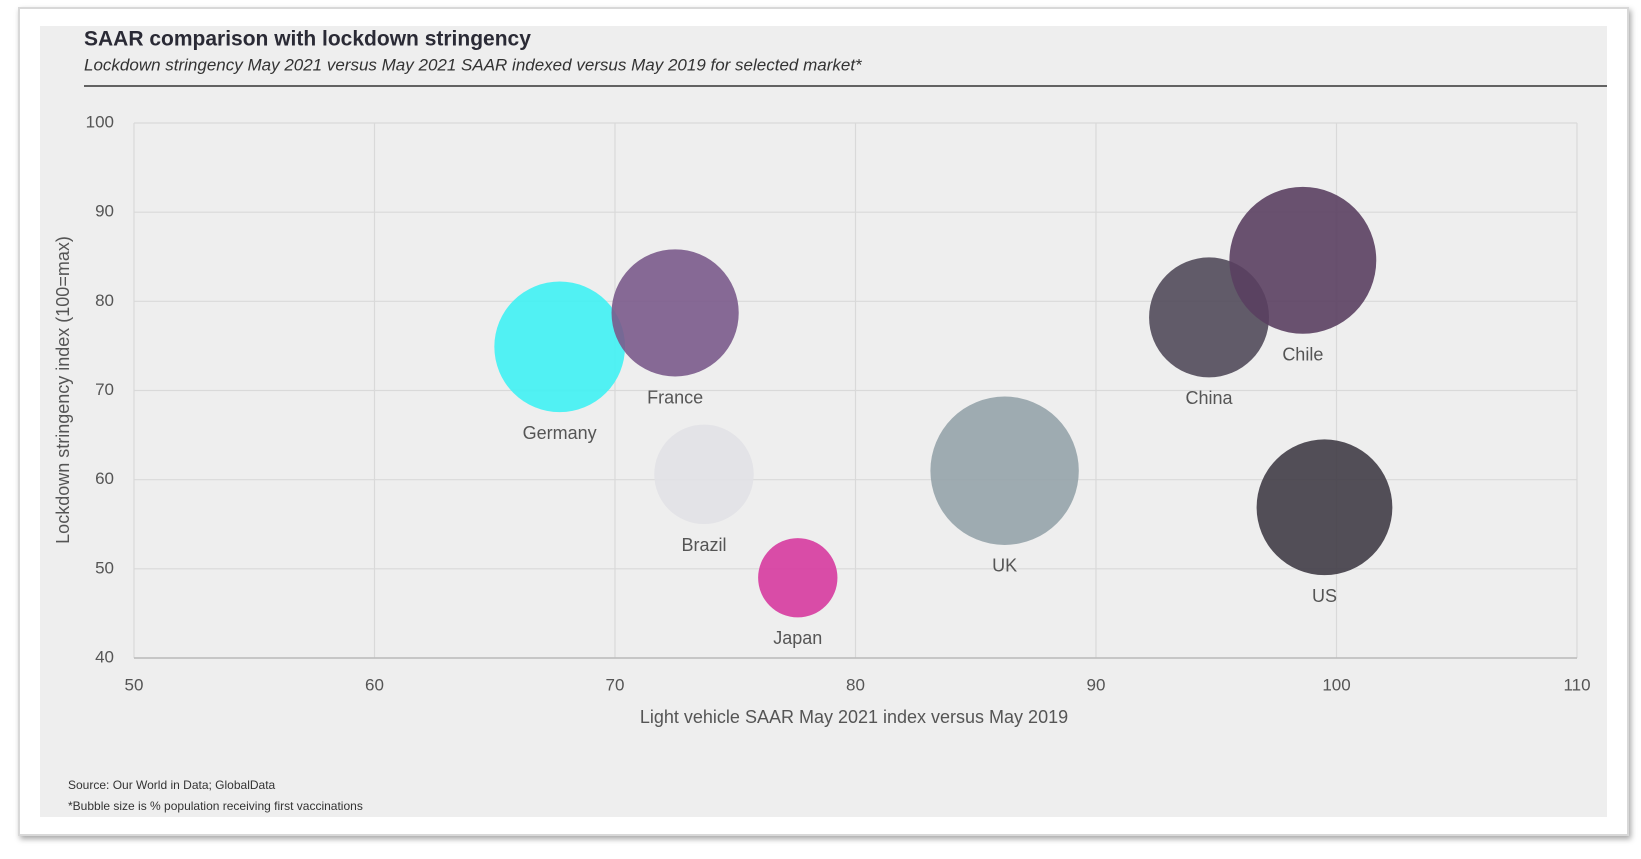 The width and height of the screenshot is (1641, 859). I want to click on x-tick-label: 100, so click(1336, 684).